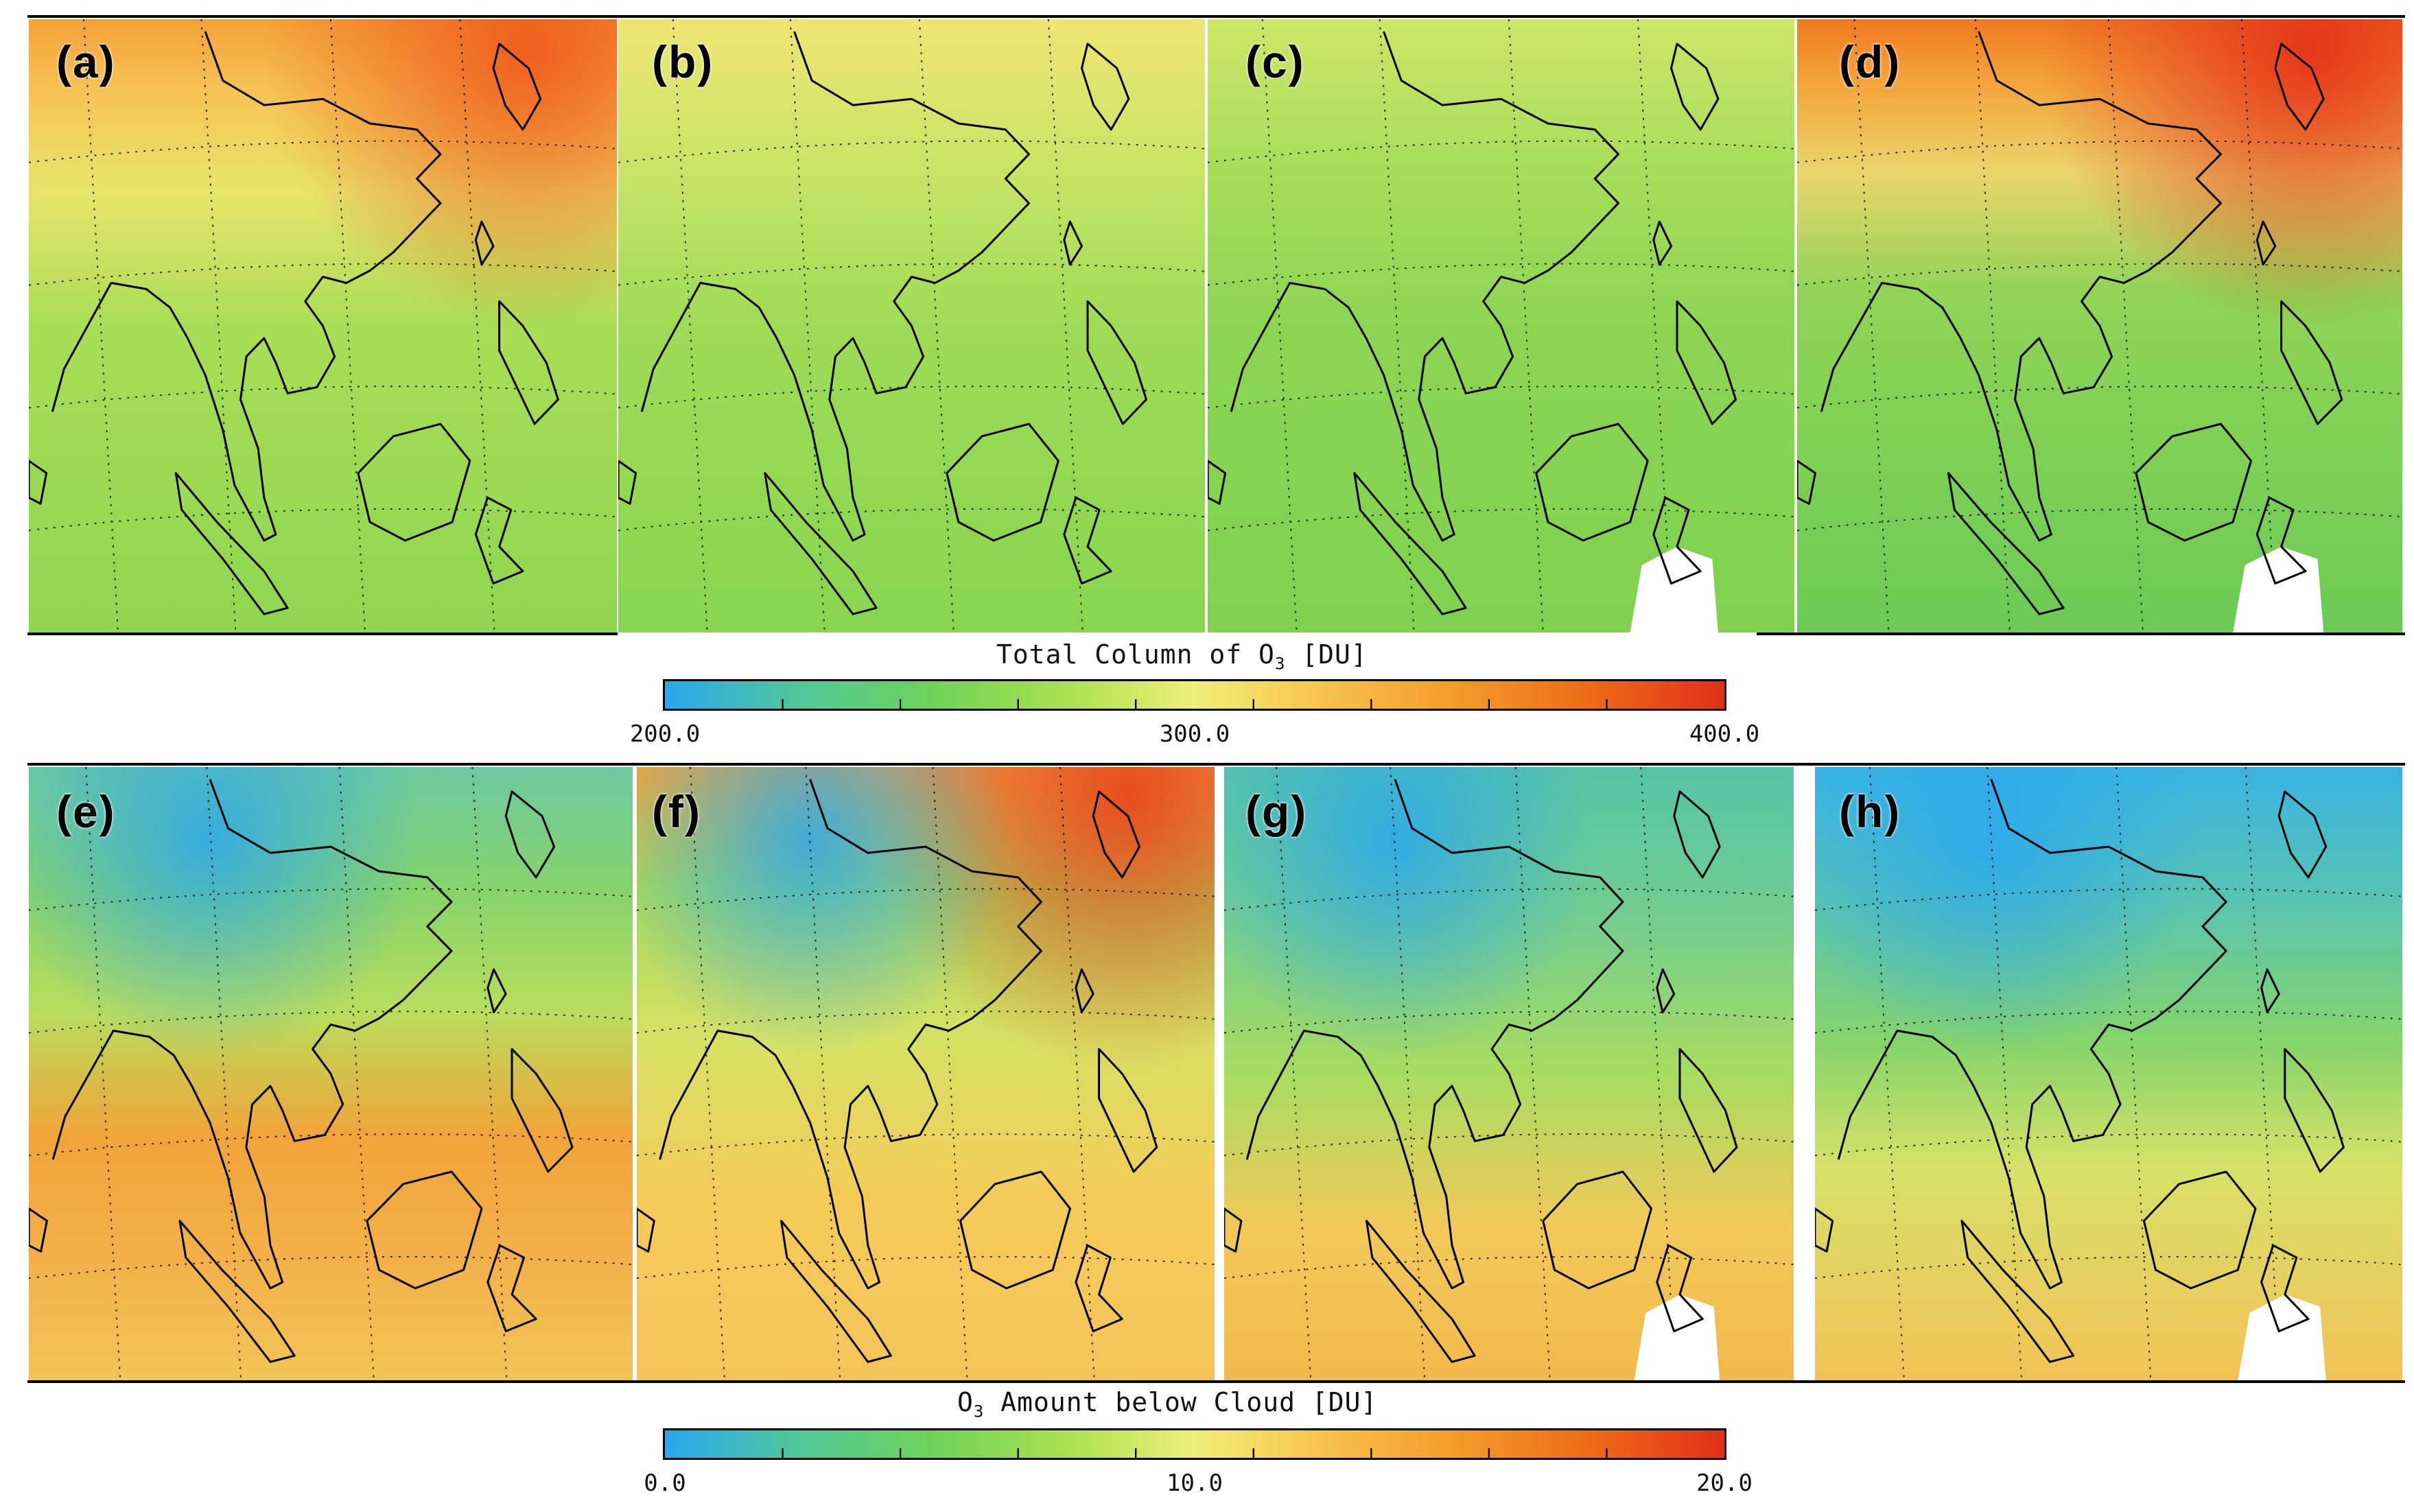  I want to click on map-h-svg, so click(2108, 1073).